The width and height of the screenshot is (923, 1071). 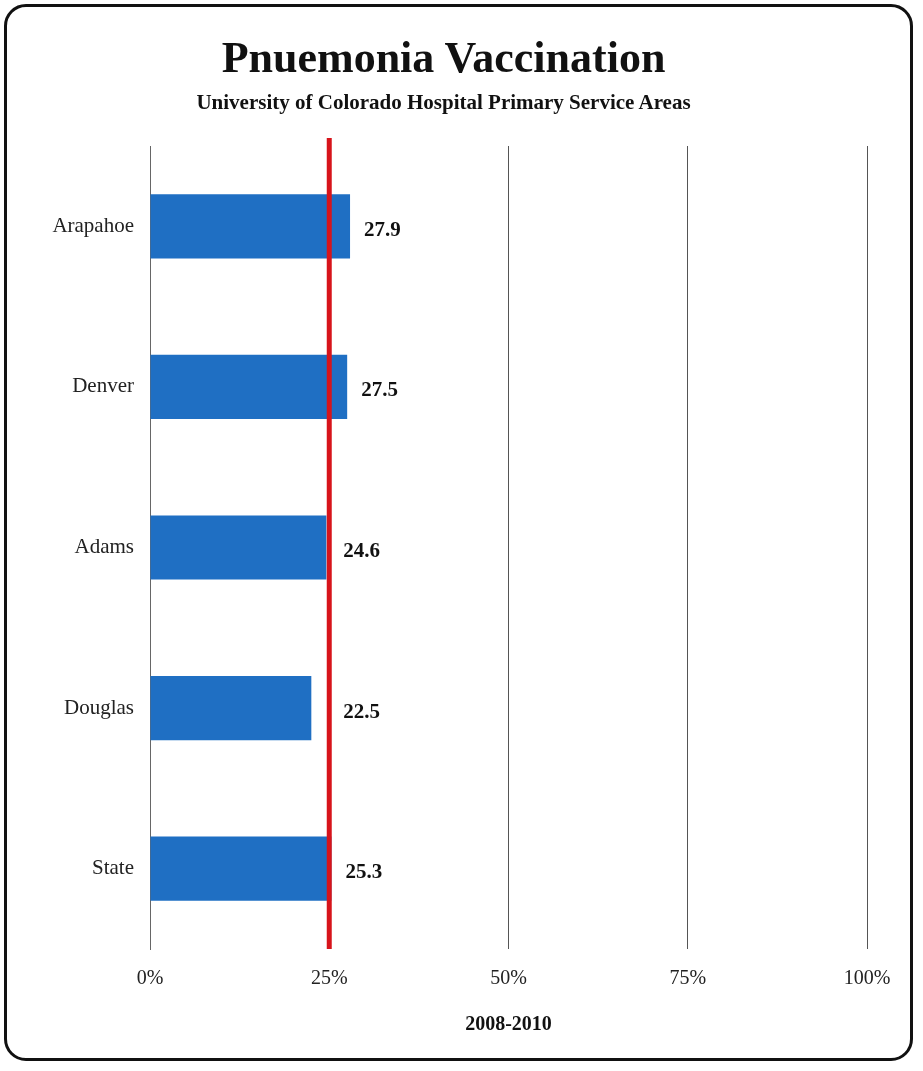 What do you see at coordinates (93, 224) in the screenshot?
I see `y-tick-label: Arapahoe` at bounding box center [93, 224].